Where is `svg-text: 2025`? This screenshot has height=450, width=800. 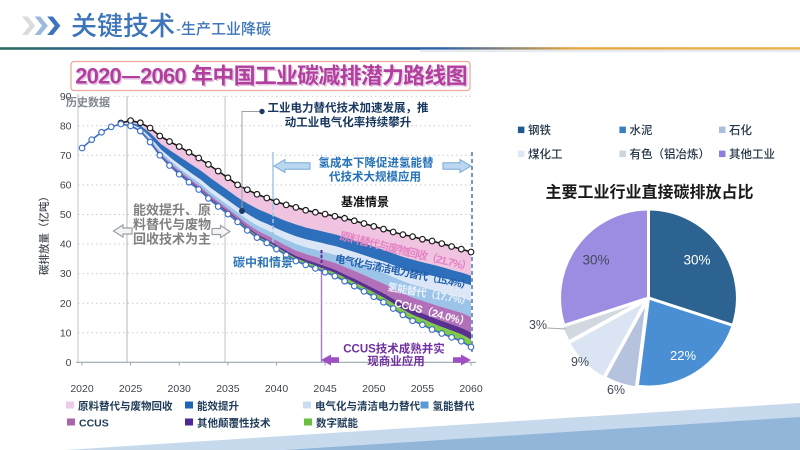
svg-text: 2025 is located at coordinates (131, 388).